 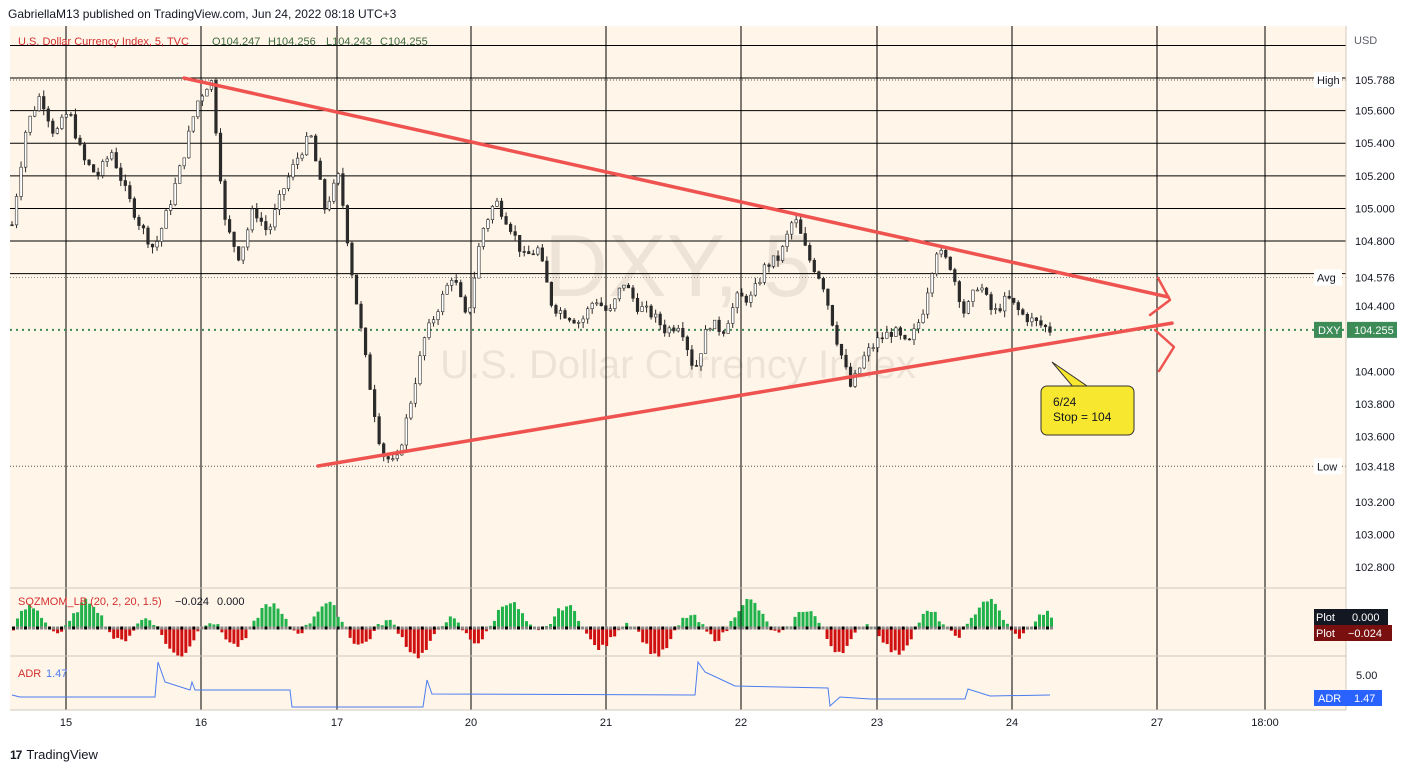 What do you see at coordinates (1371, 466) in the screenshot?
I see `ref-value-box-low` at bounding box center [1371, 466].